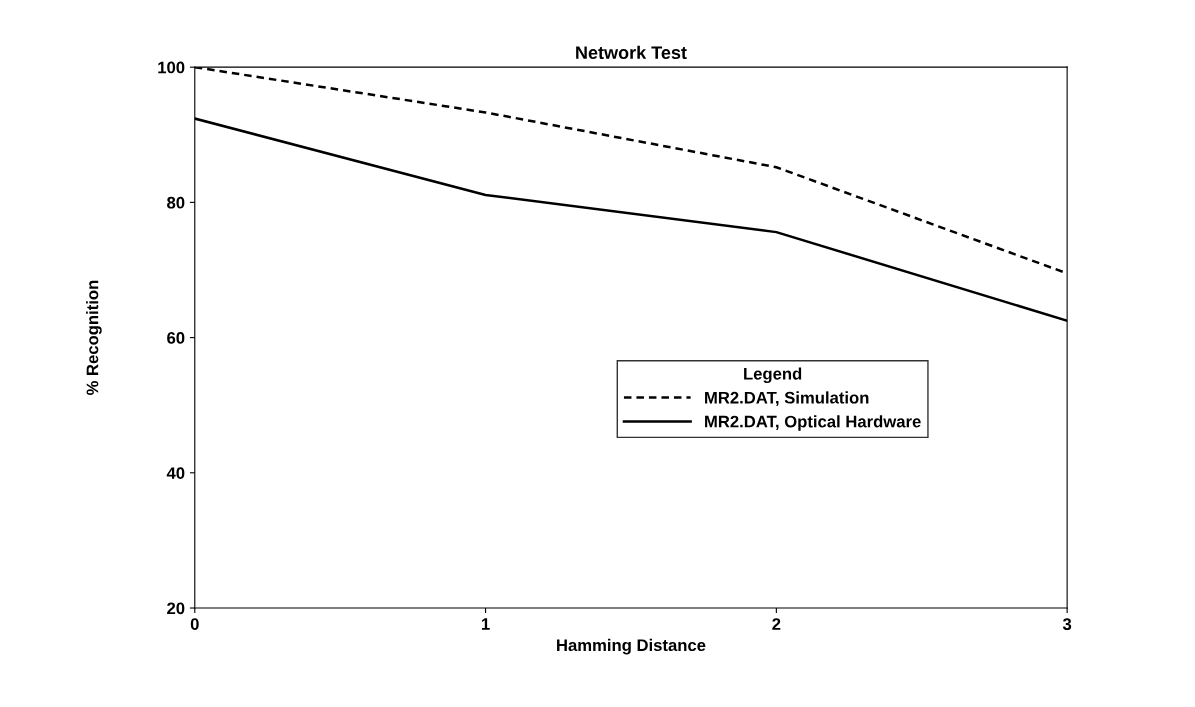 The height and width of the screenshot is (707, 1195). Describe the element at coordinates (773, 375) in the screenshot. I see `legend-title: Legend` at that location.